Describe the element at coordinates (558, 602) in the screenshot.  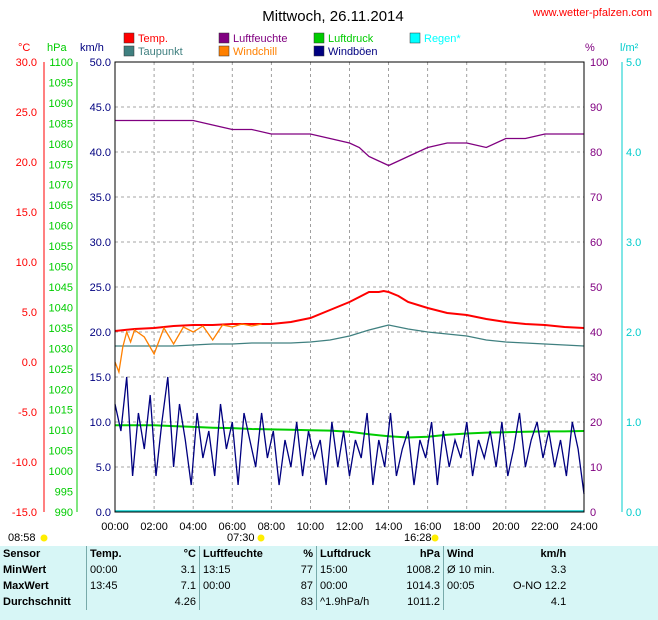
I see `avg-wind-value: 4.1` at that location.